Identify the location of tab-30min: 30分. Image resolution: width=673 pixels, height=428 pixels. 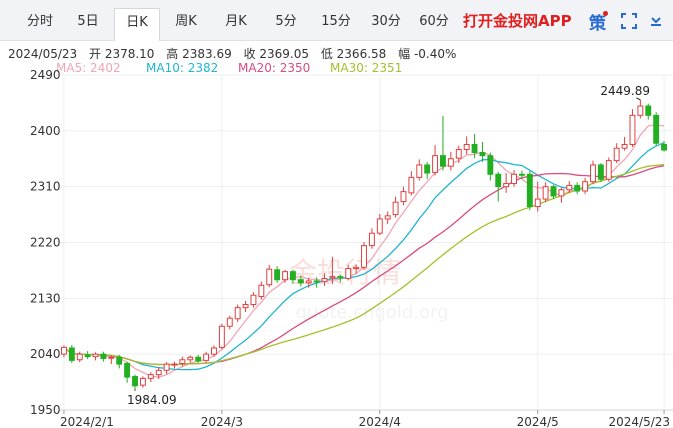
(386, 21).